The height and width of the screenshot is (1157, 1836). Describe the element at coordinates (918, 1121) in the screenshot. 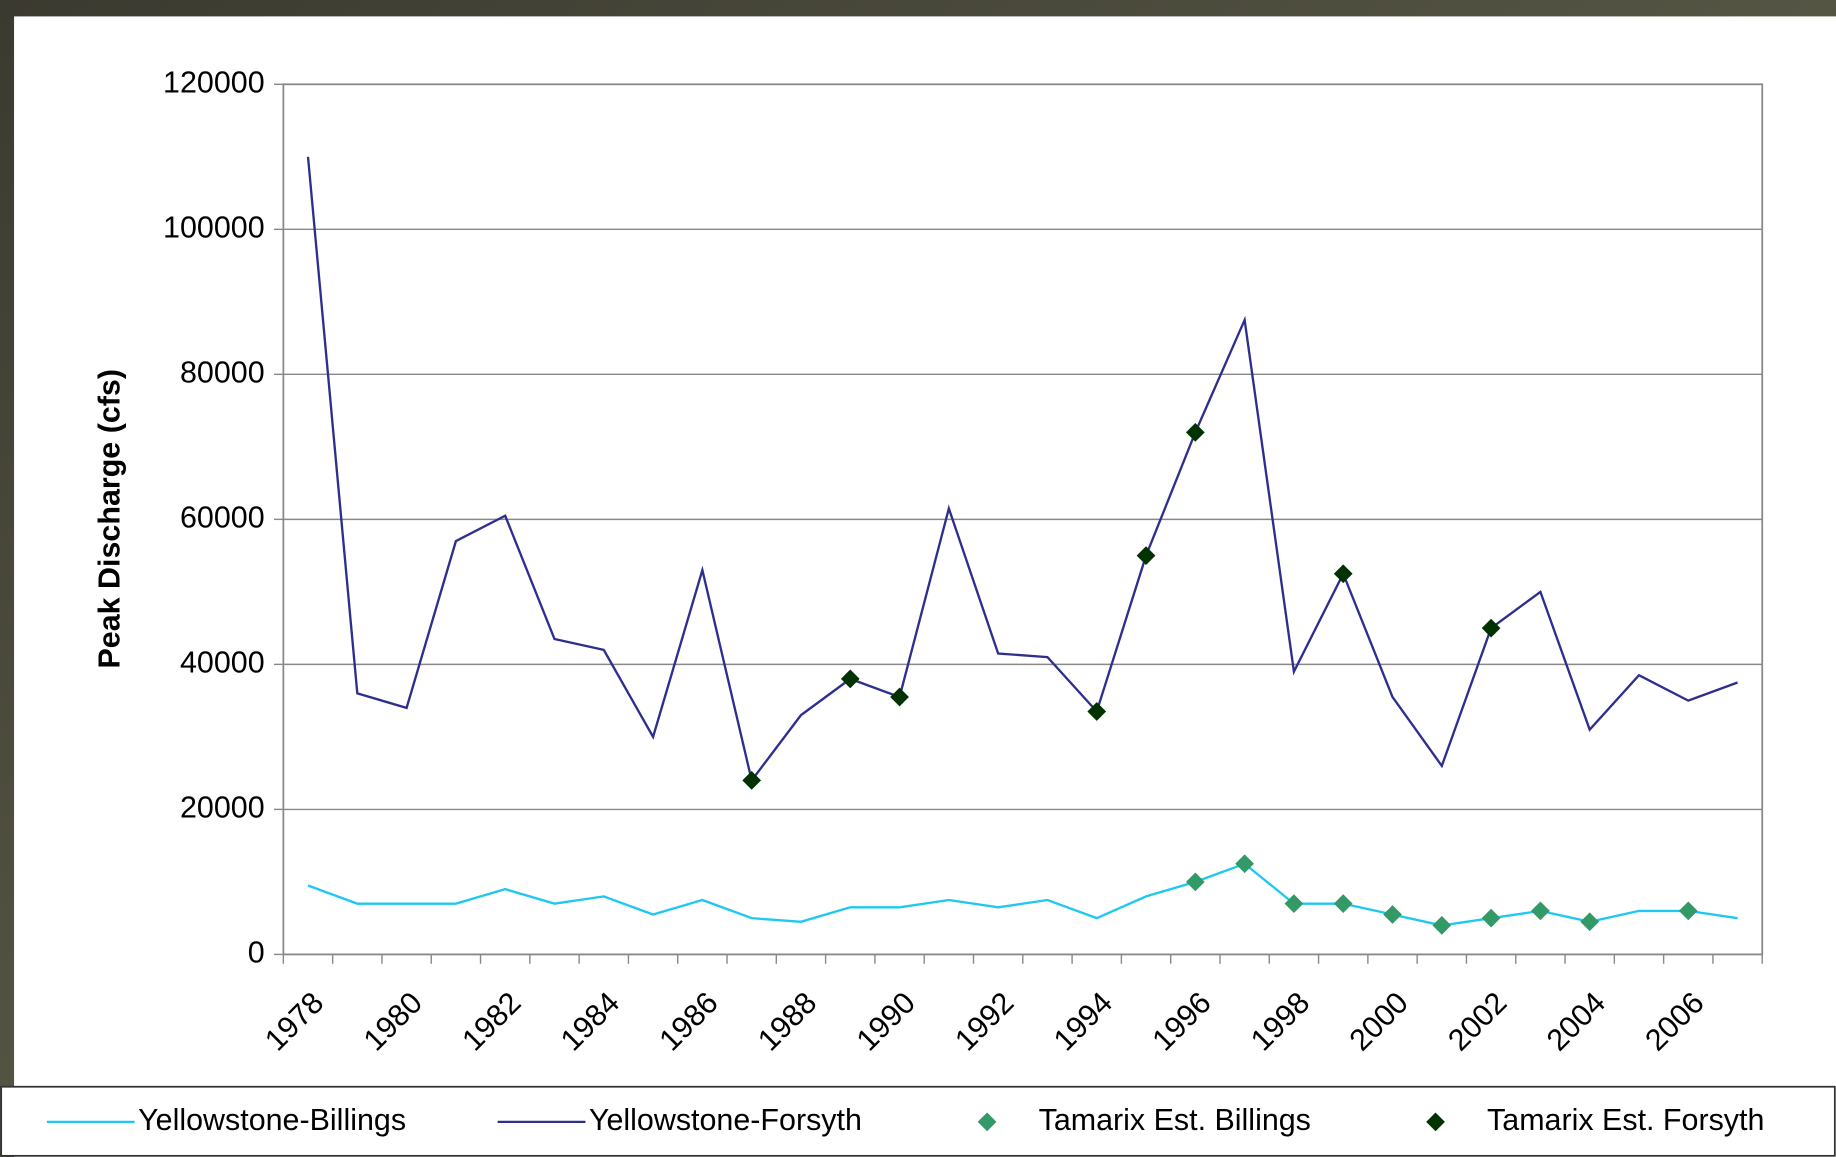

I see `legend` at that location.